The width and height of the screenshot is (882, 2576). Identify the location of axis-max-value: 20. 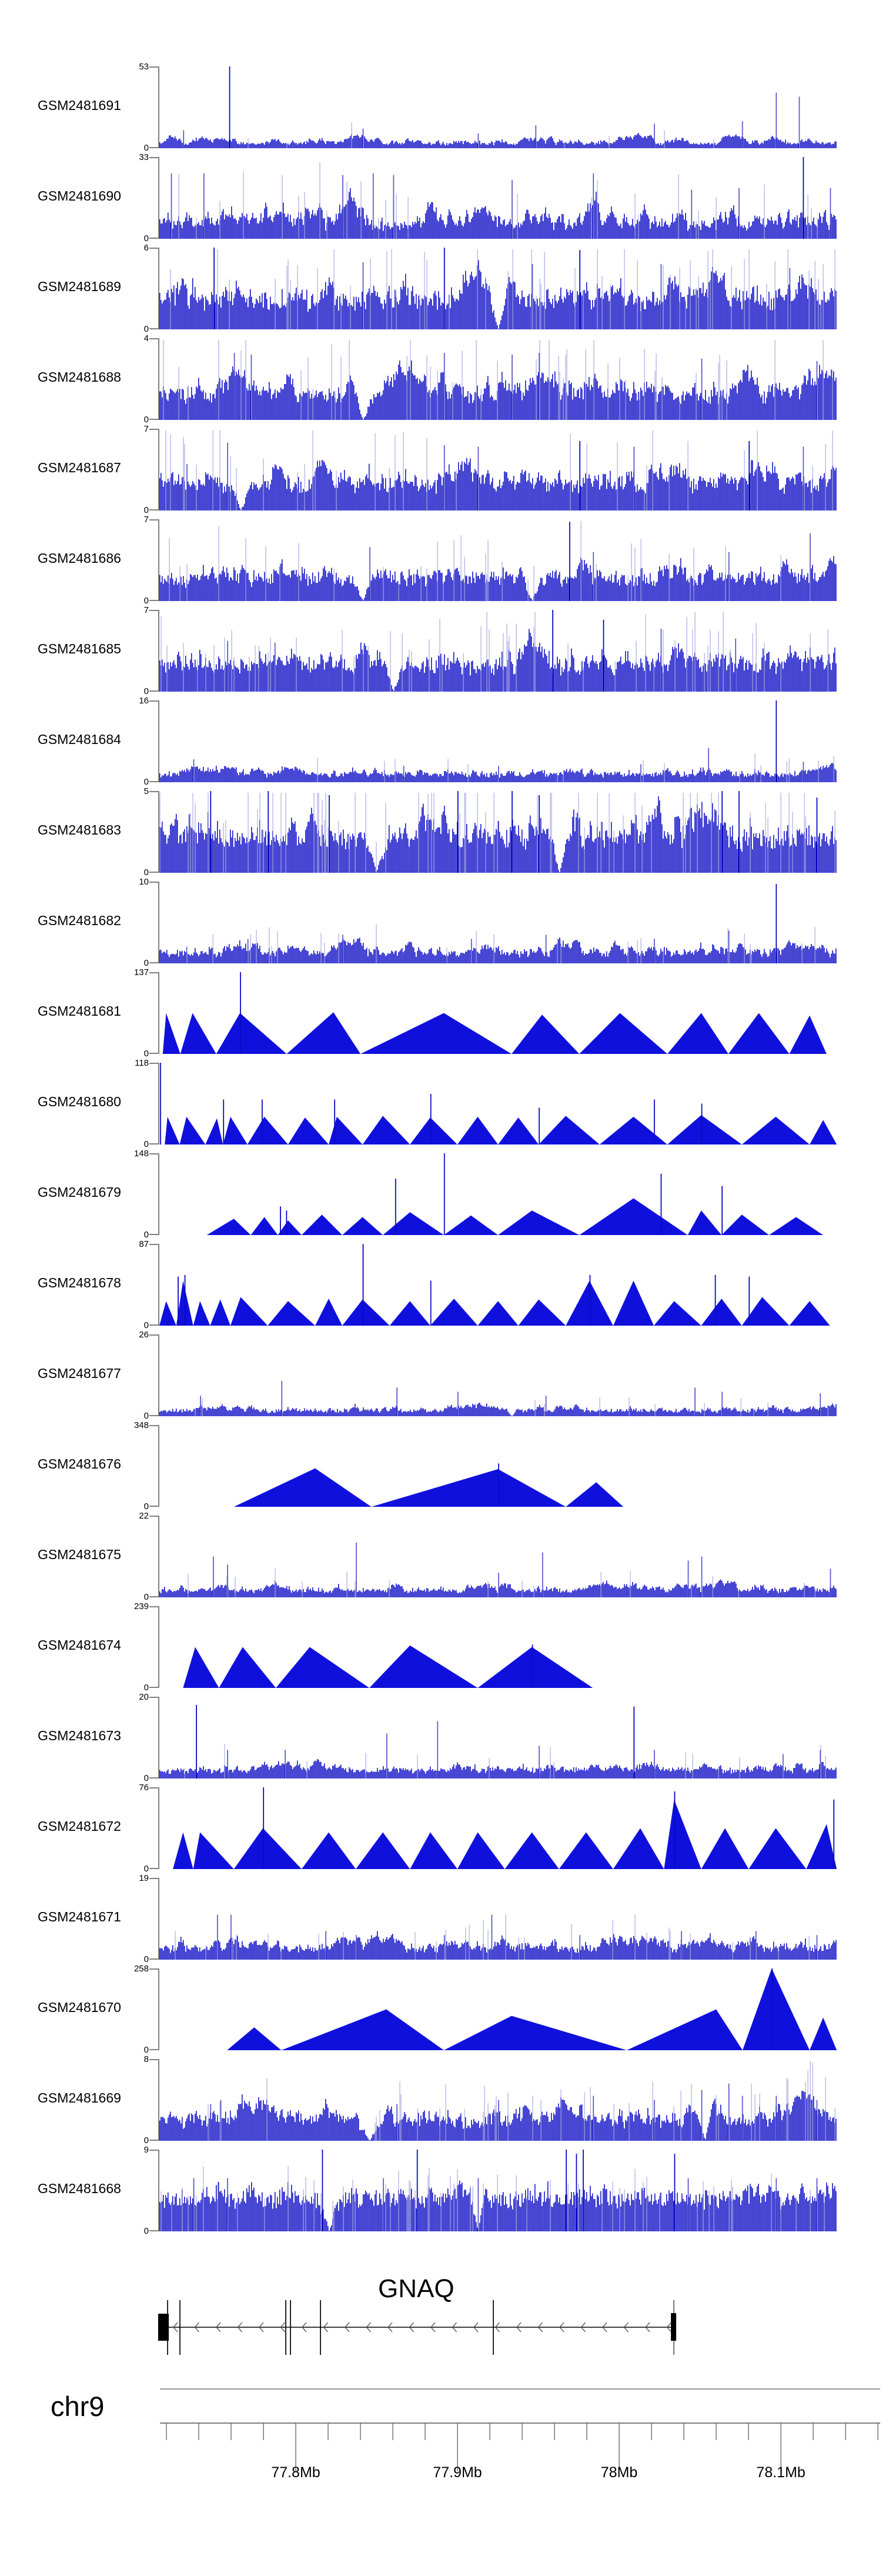
(144, 1697).